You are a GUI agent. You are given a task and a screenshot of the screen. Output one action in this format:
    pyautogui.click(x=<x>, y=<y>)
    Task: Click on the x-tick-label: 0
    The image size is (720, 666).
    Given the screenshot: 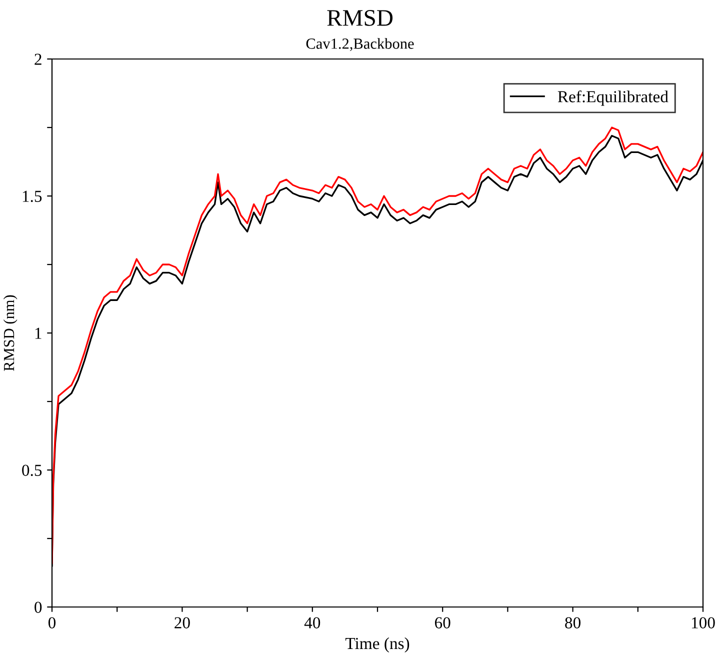 What is the action you would take?
    pyautogui.click(x=52, y=622)
    